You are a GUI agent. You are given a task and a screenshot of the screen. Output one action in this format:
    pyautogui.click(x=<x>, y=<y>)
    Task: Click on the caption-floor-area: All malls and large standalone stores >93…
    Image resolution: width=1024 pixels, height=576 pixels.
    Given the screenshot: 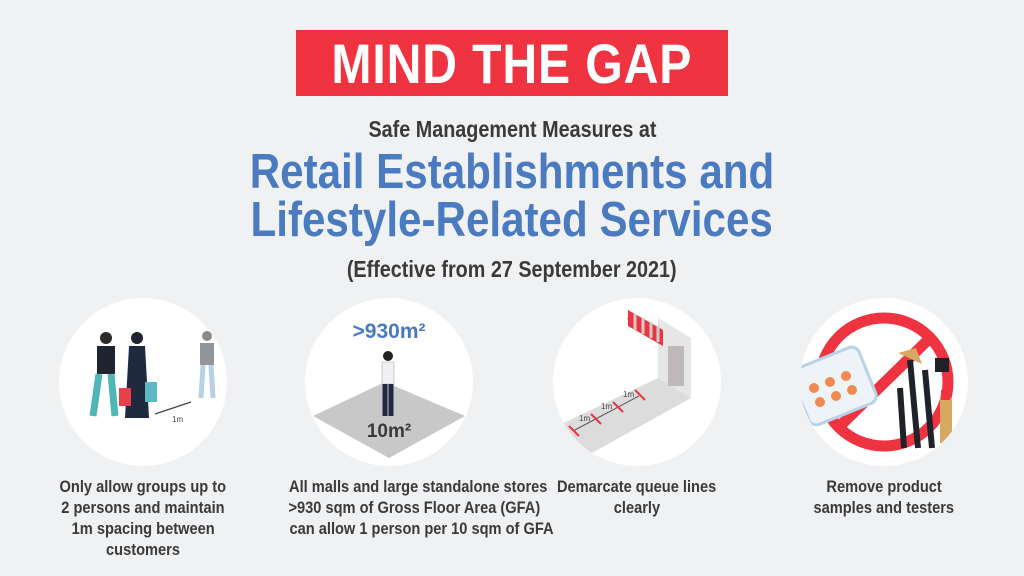 What is the action you would take?
    pyautogui.click(x=421, y=507)
    